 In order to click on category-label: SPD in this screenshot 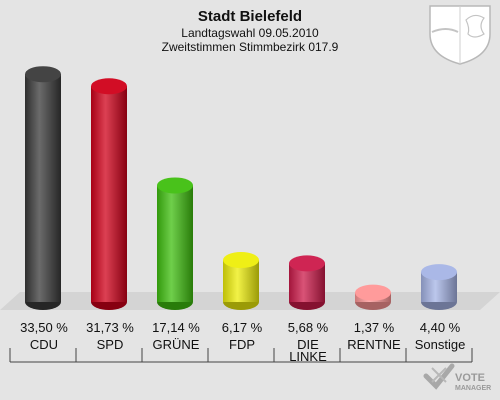, I will do `click(110, 344)`.